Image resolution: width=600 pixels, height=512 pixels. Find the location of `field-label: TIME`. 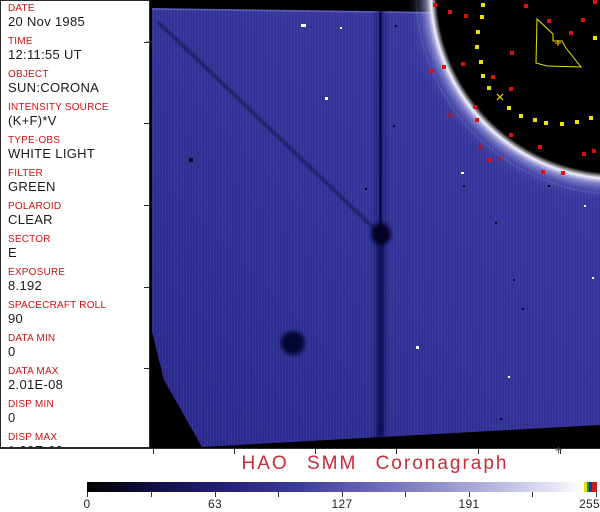

field-label: TIME is located at coordinates (20, 41).